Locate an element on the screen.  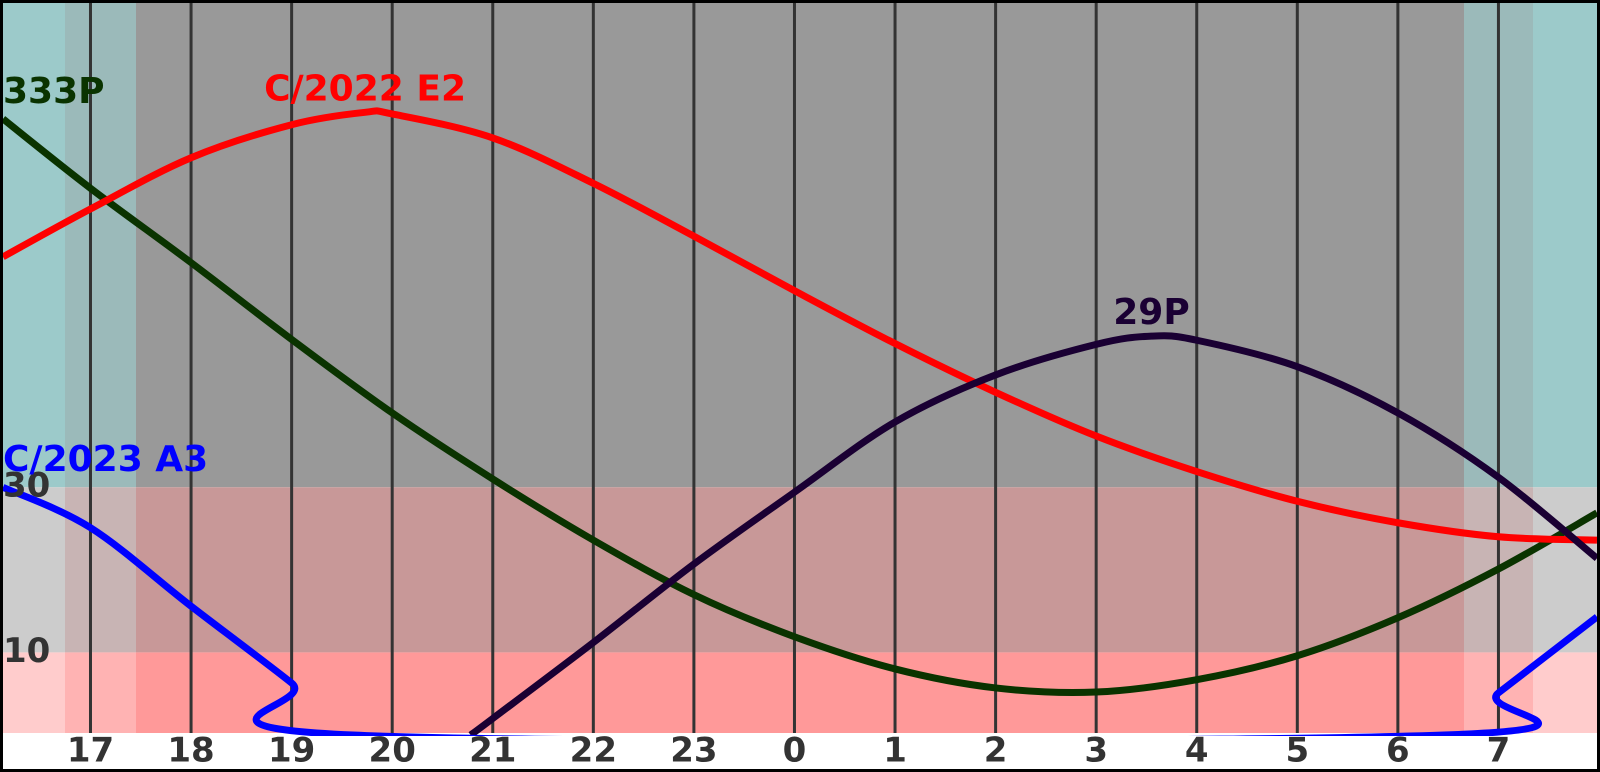
x-tick-label: 3 is located at coordinates (1096, 751).